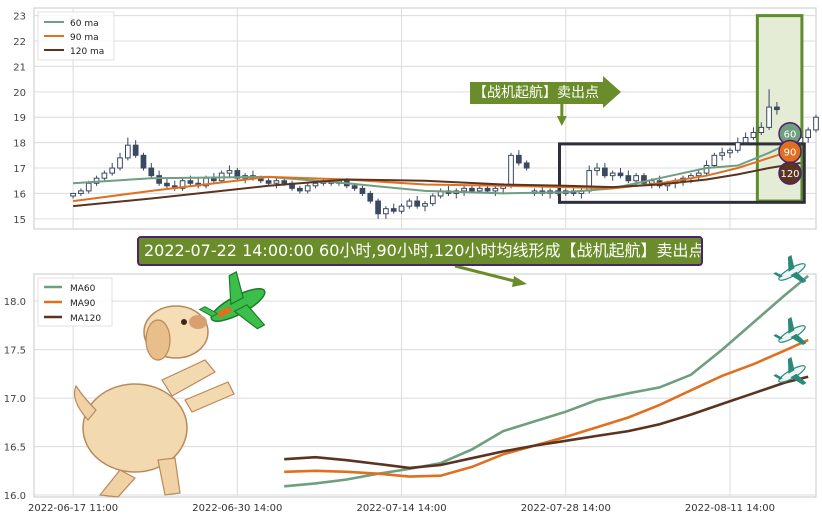 Image resolution: width=822 pixels, height=520 pixels. What do you see at coordinates (730, 508) in the screenshot?
I see `x-tick-label: 2022-08-11 14:00` at bounding box center [730, 508].